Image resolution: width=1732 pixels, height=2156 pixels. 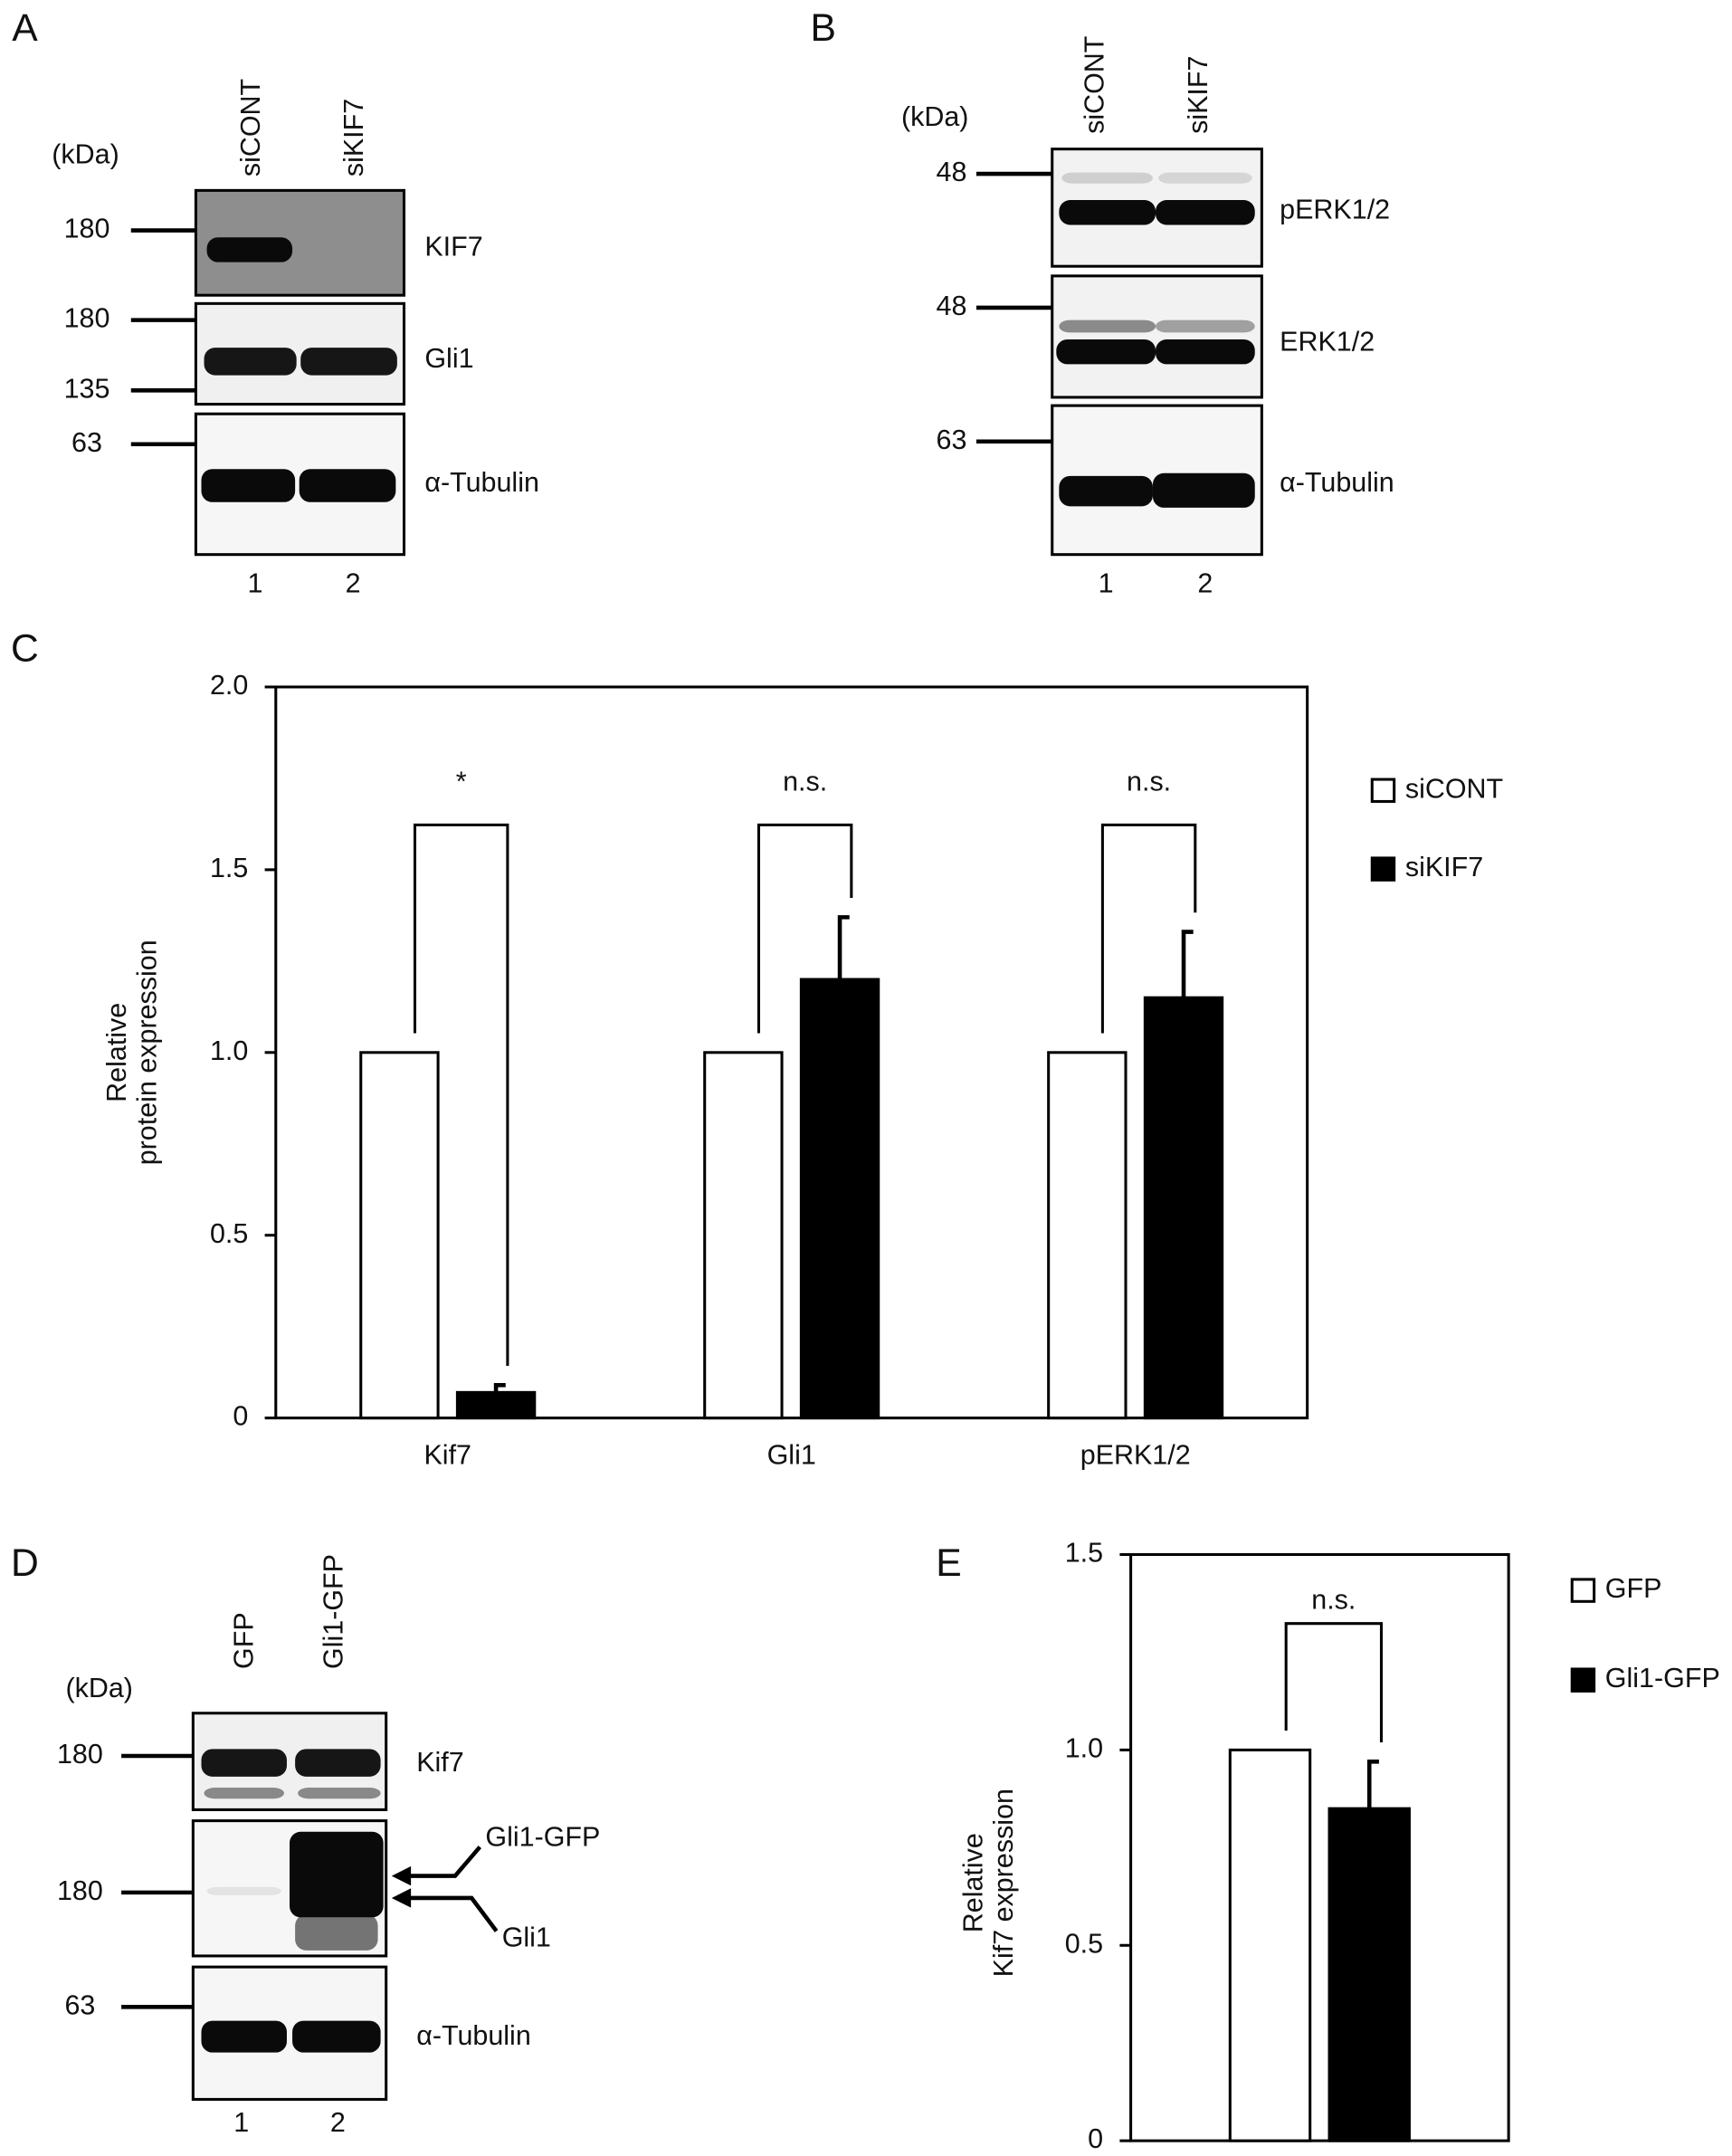 What do you see at coordinates (440, 1762) in the screenshot?
I see `protein-label: Kif7` at bounding box center [440, 1762].